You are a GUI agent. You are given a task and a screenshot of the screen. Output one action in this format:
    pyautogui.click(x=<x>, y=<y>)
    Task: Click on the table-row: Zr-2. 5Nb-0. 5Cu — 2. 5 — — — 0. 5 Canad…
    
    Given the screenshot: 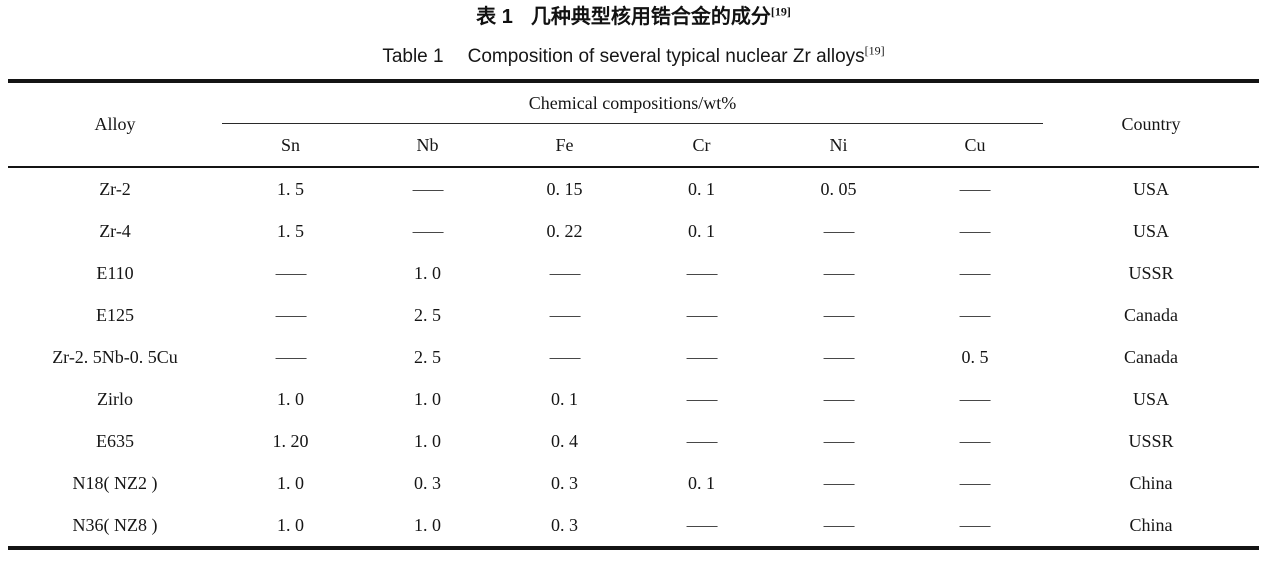 What is the action you would take?
    pyautogui.click(x=633, y=357)
    